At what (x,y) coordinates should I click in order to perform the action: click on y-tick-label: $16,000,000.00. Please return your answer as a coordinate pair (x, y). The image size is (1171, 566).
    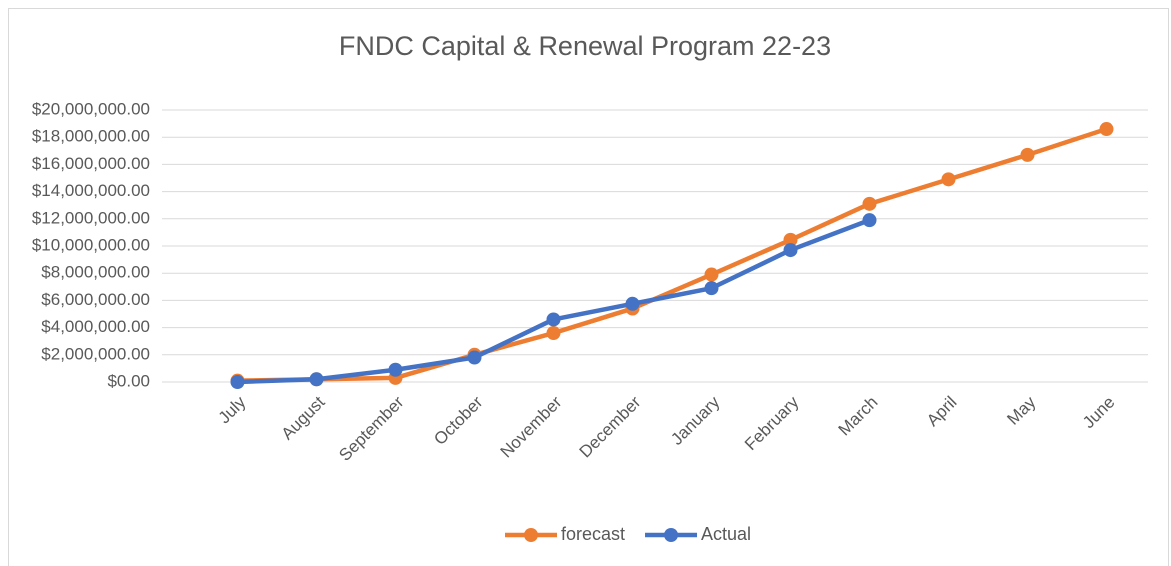
    Looking at the image, I should click on (91, 163).